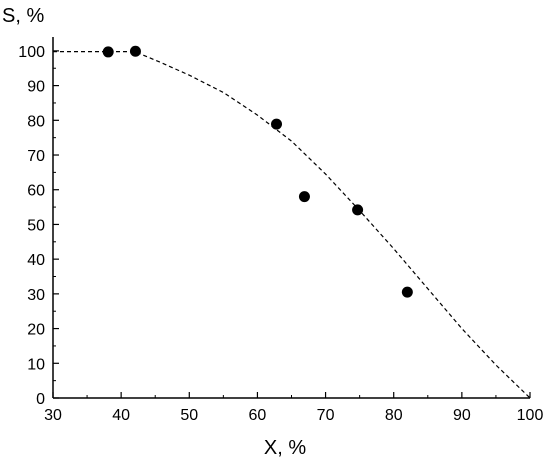 The image size is (550, 466). Describe the element at coordinates (23, 16) in the screenshot. I see `y-axis-title: S, %` at that location.